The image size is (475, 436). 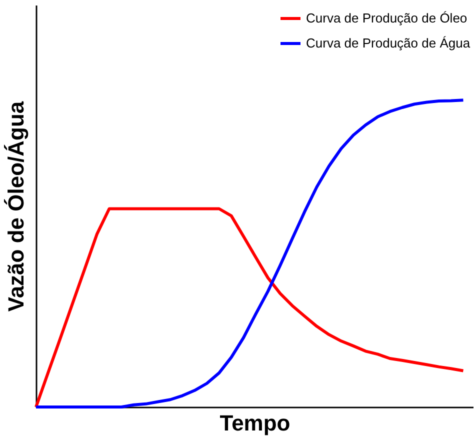 What do you see at coordinates (255, 423) in the screenshot?
I see `x-axis-title: Tempo` at bounding box center [255, 423].